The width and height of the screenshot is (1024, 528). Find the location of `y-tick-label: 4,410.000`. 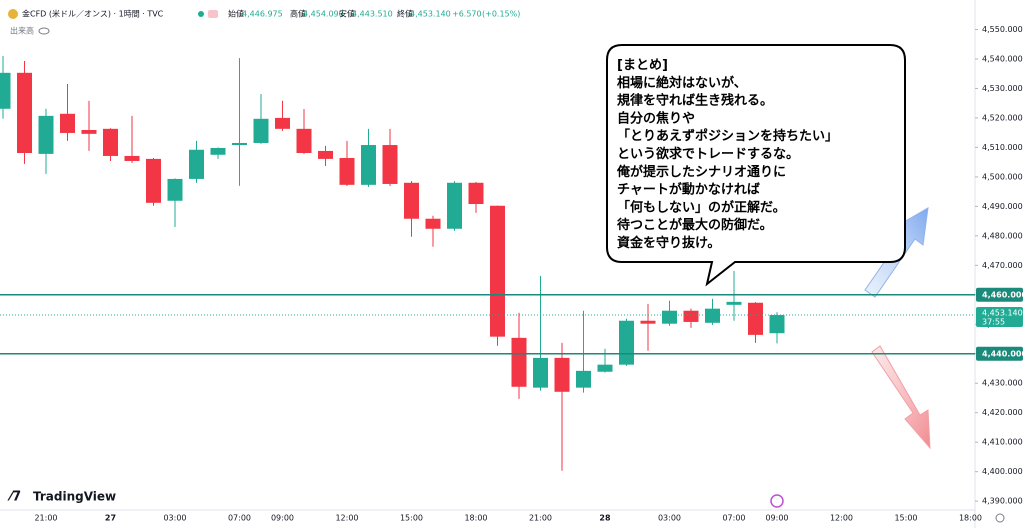

y-tick-label: 4,410.000 is located at coordinates (1002, 442).